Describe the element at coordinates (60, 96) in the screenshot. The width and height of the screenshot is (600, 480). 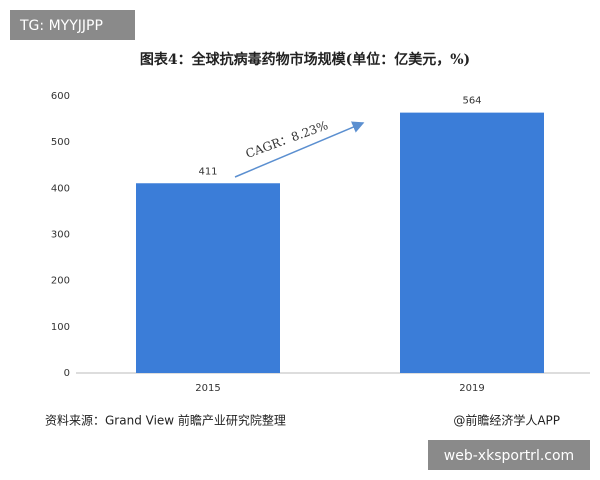
I see `y-tick-label: 600` at that location.